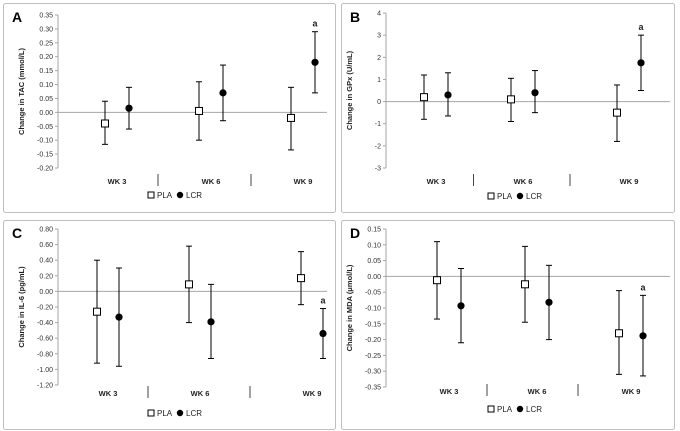 This screenshot has width=680, height=431. I want to click on y-axis-title: Change in MDA (μmol/L), so click(349, 307).